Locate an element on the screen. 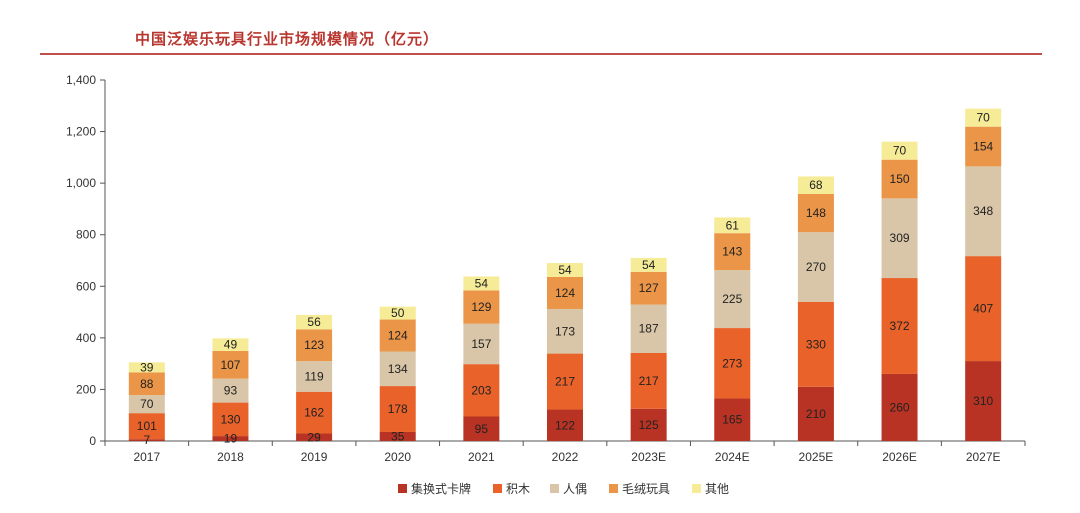 This screenshot has width=1080, height=513. data-label: 93 is located at coordinates (231, 391).